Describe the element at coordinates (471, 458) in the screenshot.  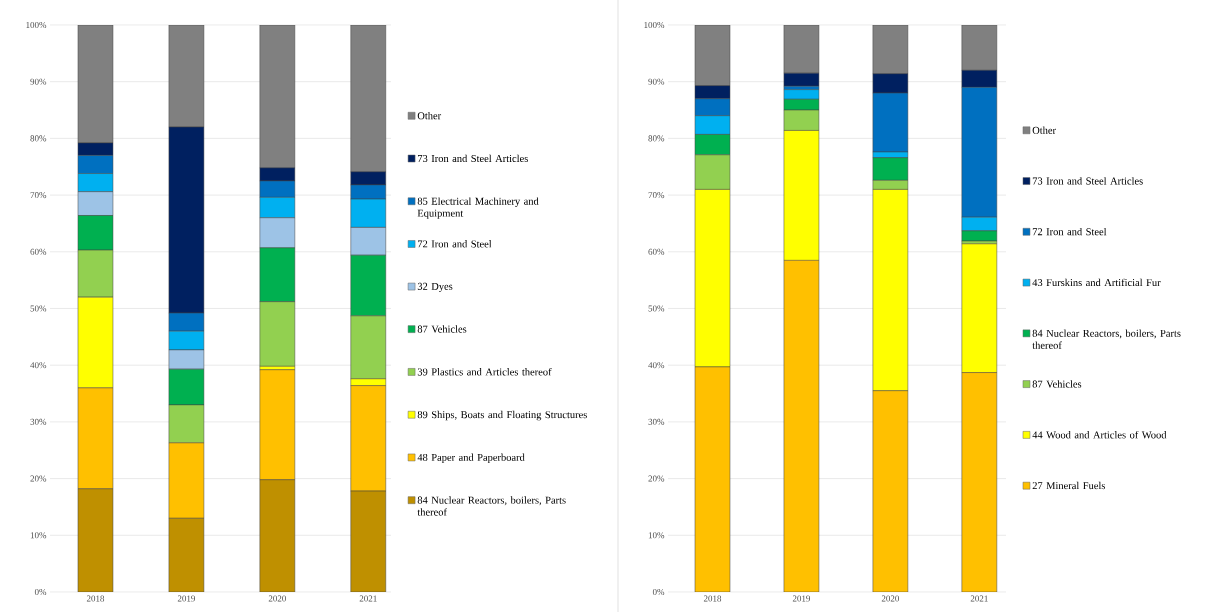
I see `legend-label: 48 Paper and Paperboard` at that location.